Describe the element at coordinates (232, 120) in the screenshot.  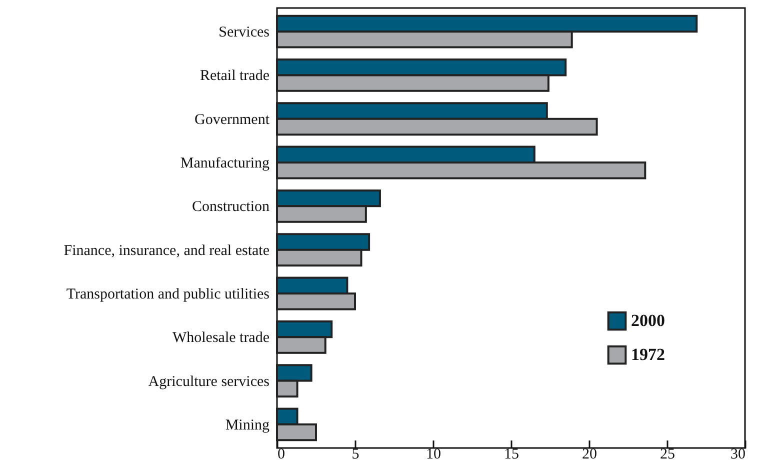
I see `y-tick-label: Government` at that location.